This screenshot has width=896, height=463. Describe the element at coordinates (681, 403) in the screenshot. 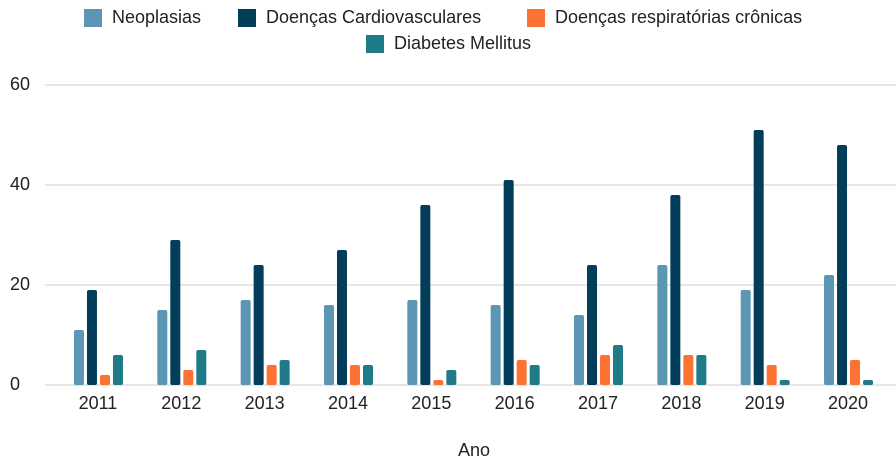

I see `x-tick-label: 2018` at that location.